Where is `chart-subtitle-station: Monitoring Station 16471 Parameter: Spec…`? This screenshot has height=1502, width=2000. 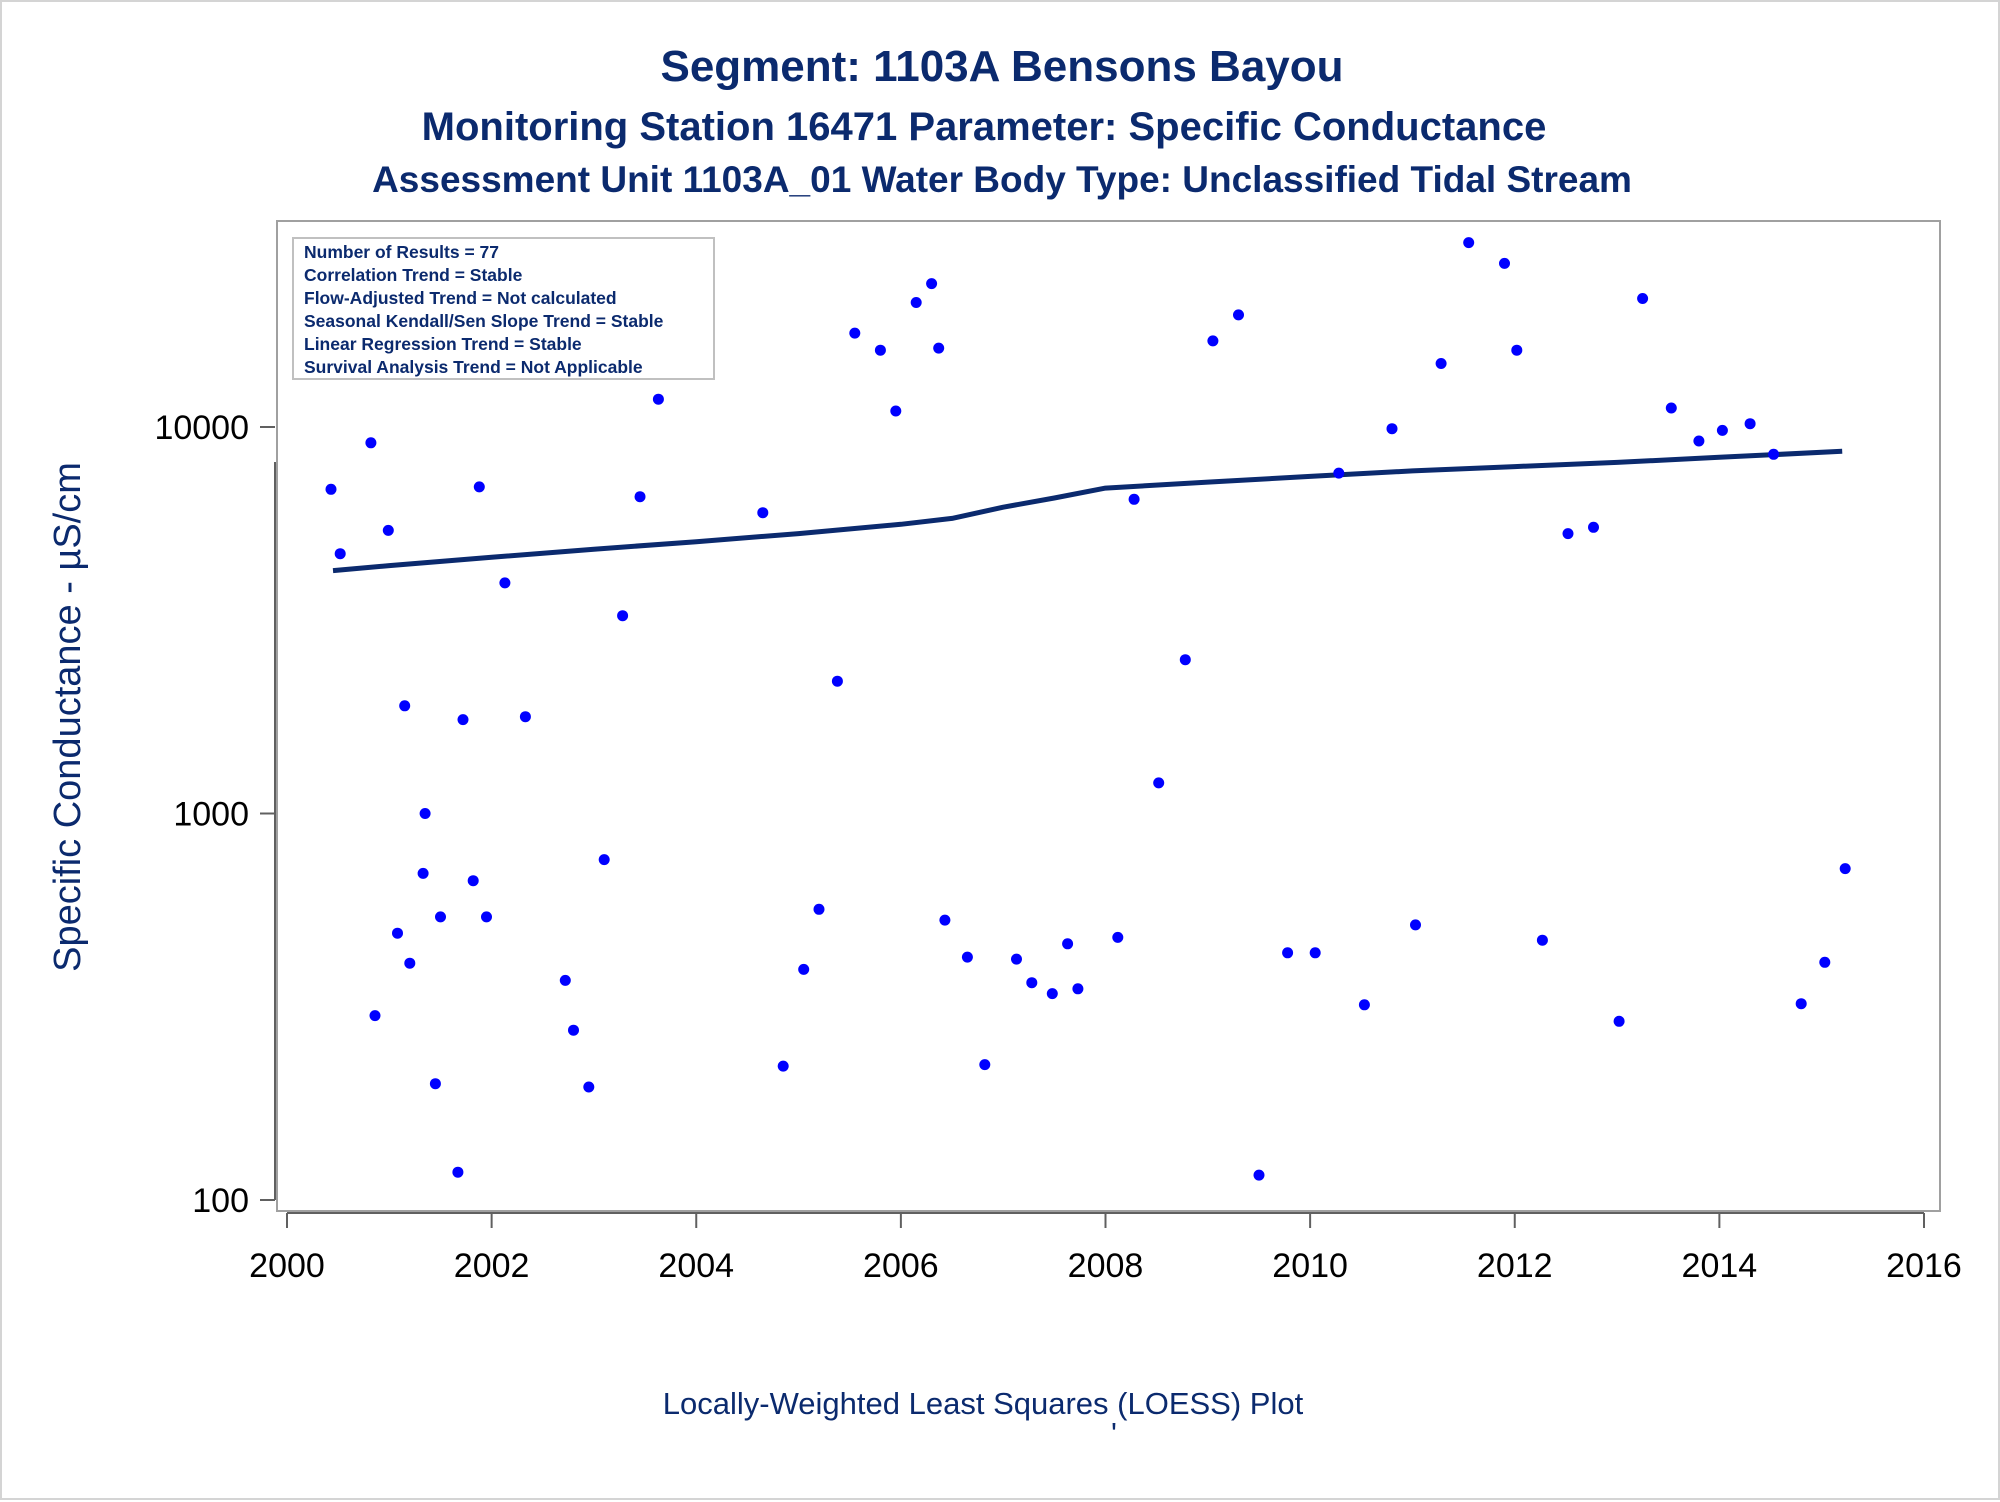 chart-subtitle-station: Monitoring Station 16471 Parameter: Spec… is located at coordinates (984, 127).